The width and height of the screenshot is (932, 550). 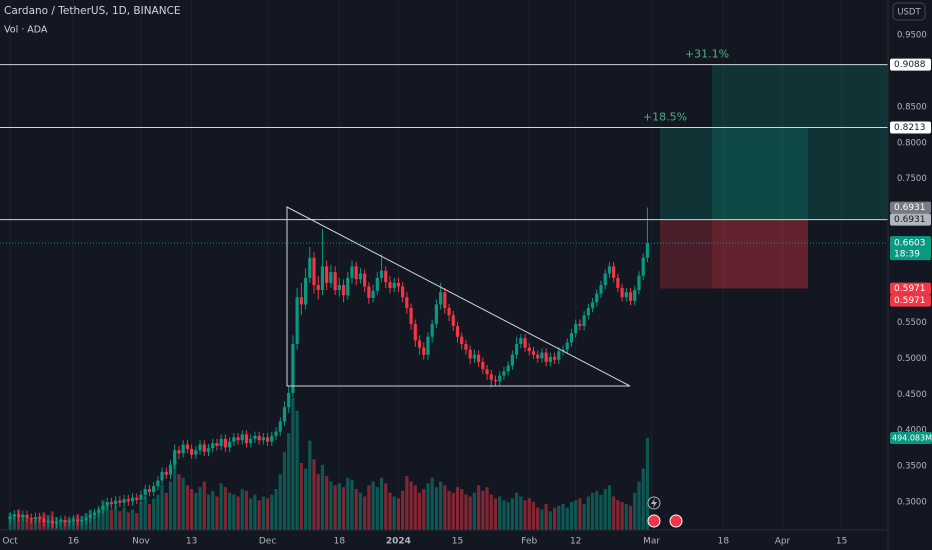 What do you see at coordinates (398, 542) in the screenshot?
I see `x-tick-label: 2024` at bounding box center [398, 542].